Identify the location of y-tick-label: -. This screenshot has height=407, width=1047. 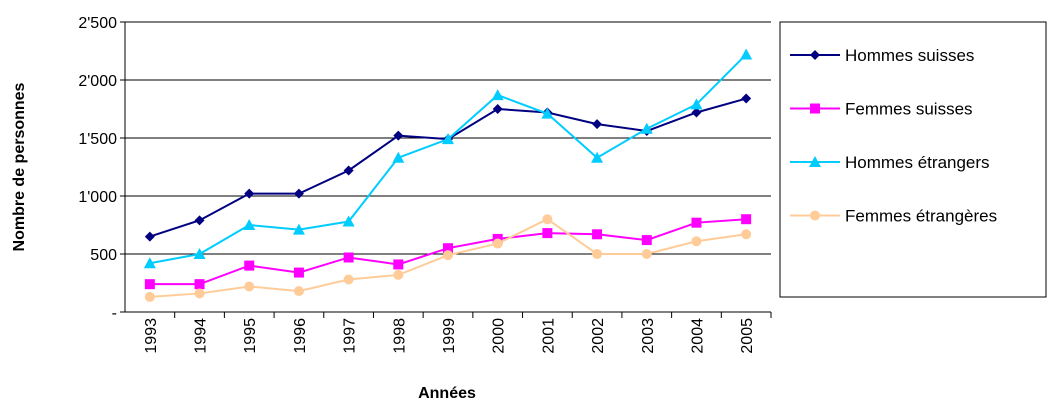
(114, 313).